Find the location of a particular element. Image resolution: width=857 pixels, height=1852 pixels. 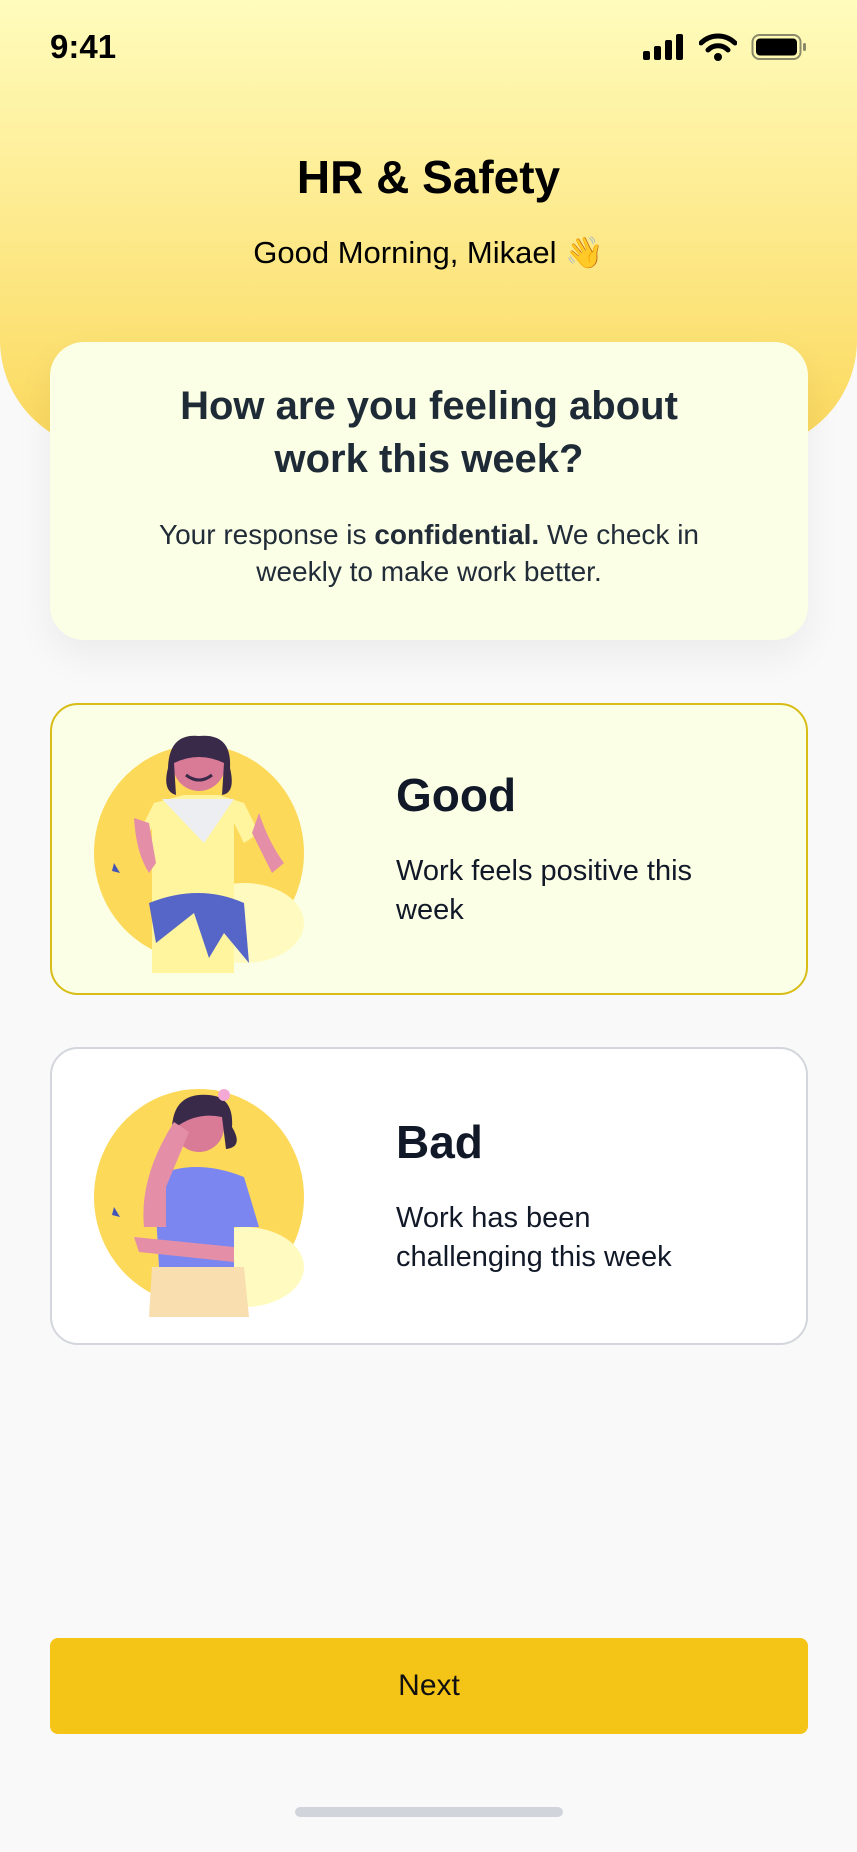

option-description: Work feels positive this week is located at coordinates (544, 890).